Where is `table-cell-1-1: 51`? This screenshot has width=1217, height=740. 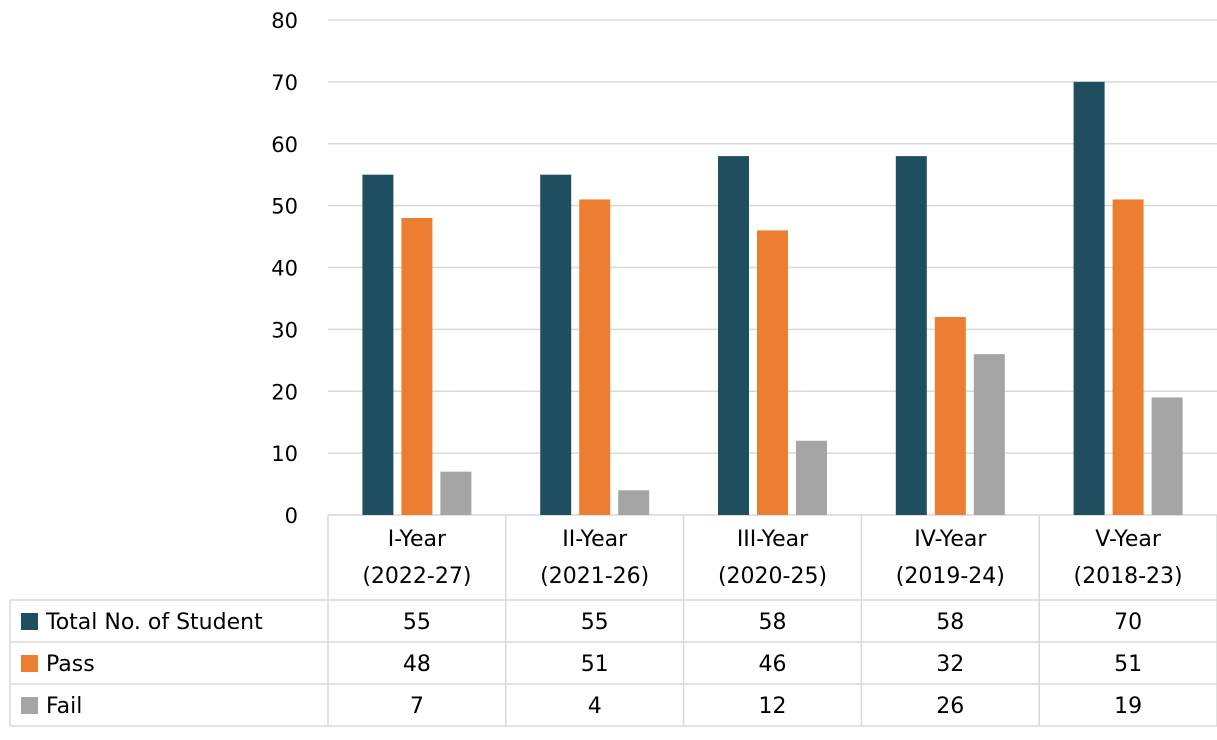
table-cell-1-1: 51 is located at coordinates (595, 664).